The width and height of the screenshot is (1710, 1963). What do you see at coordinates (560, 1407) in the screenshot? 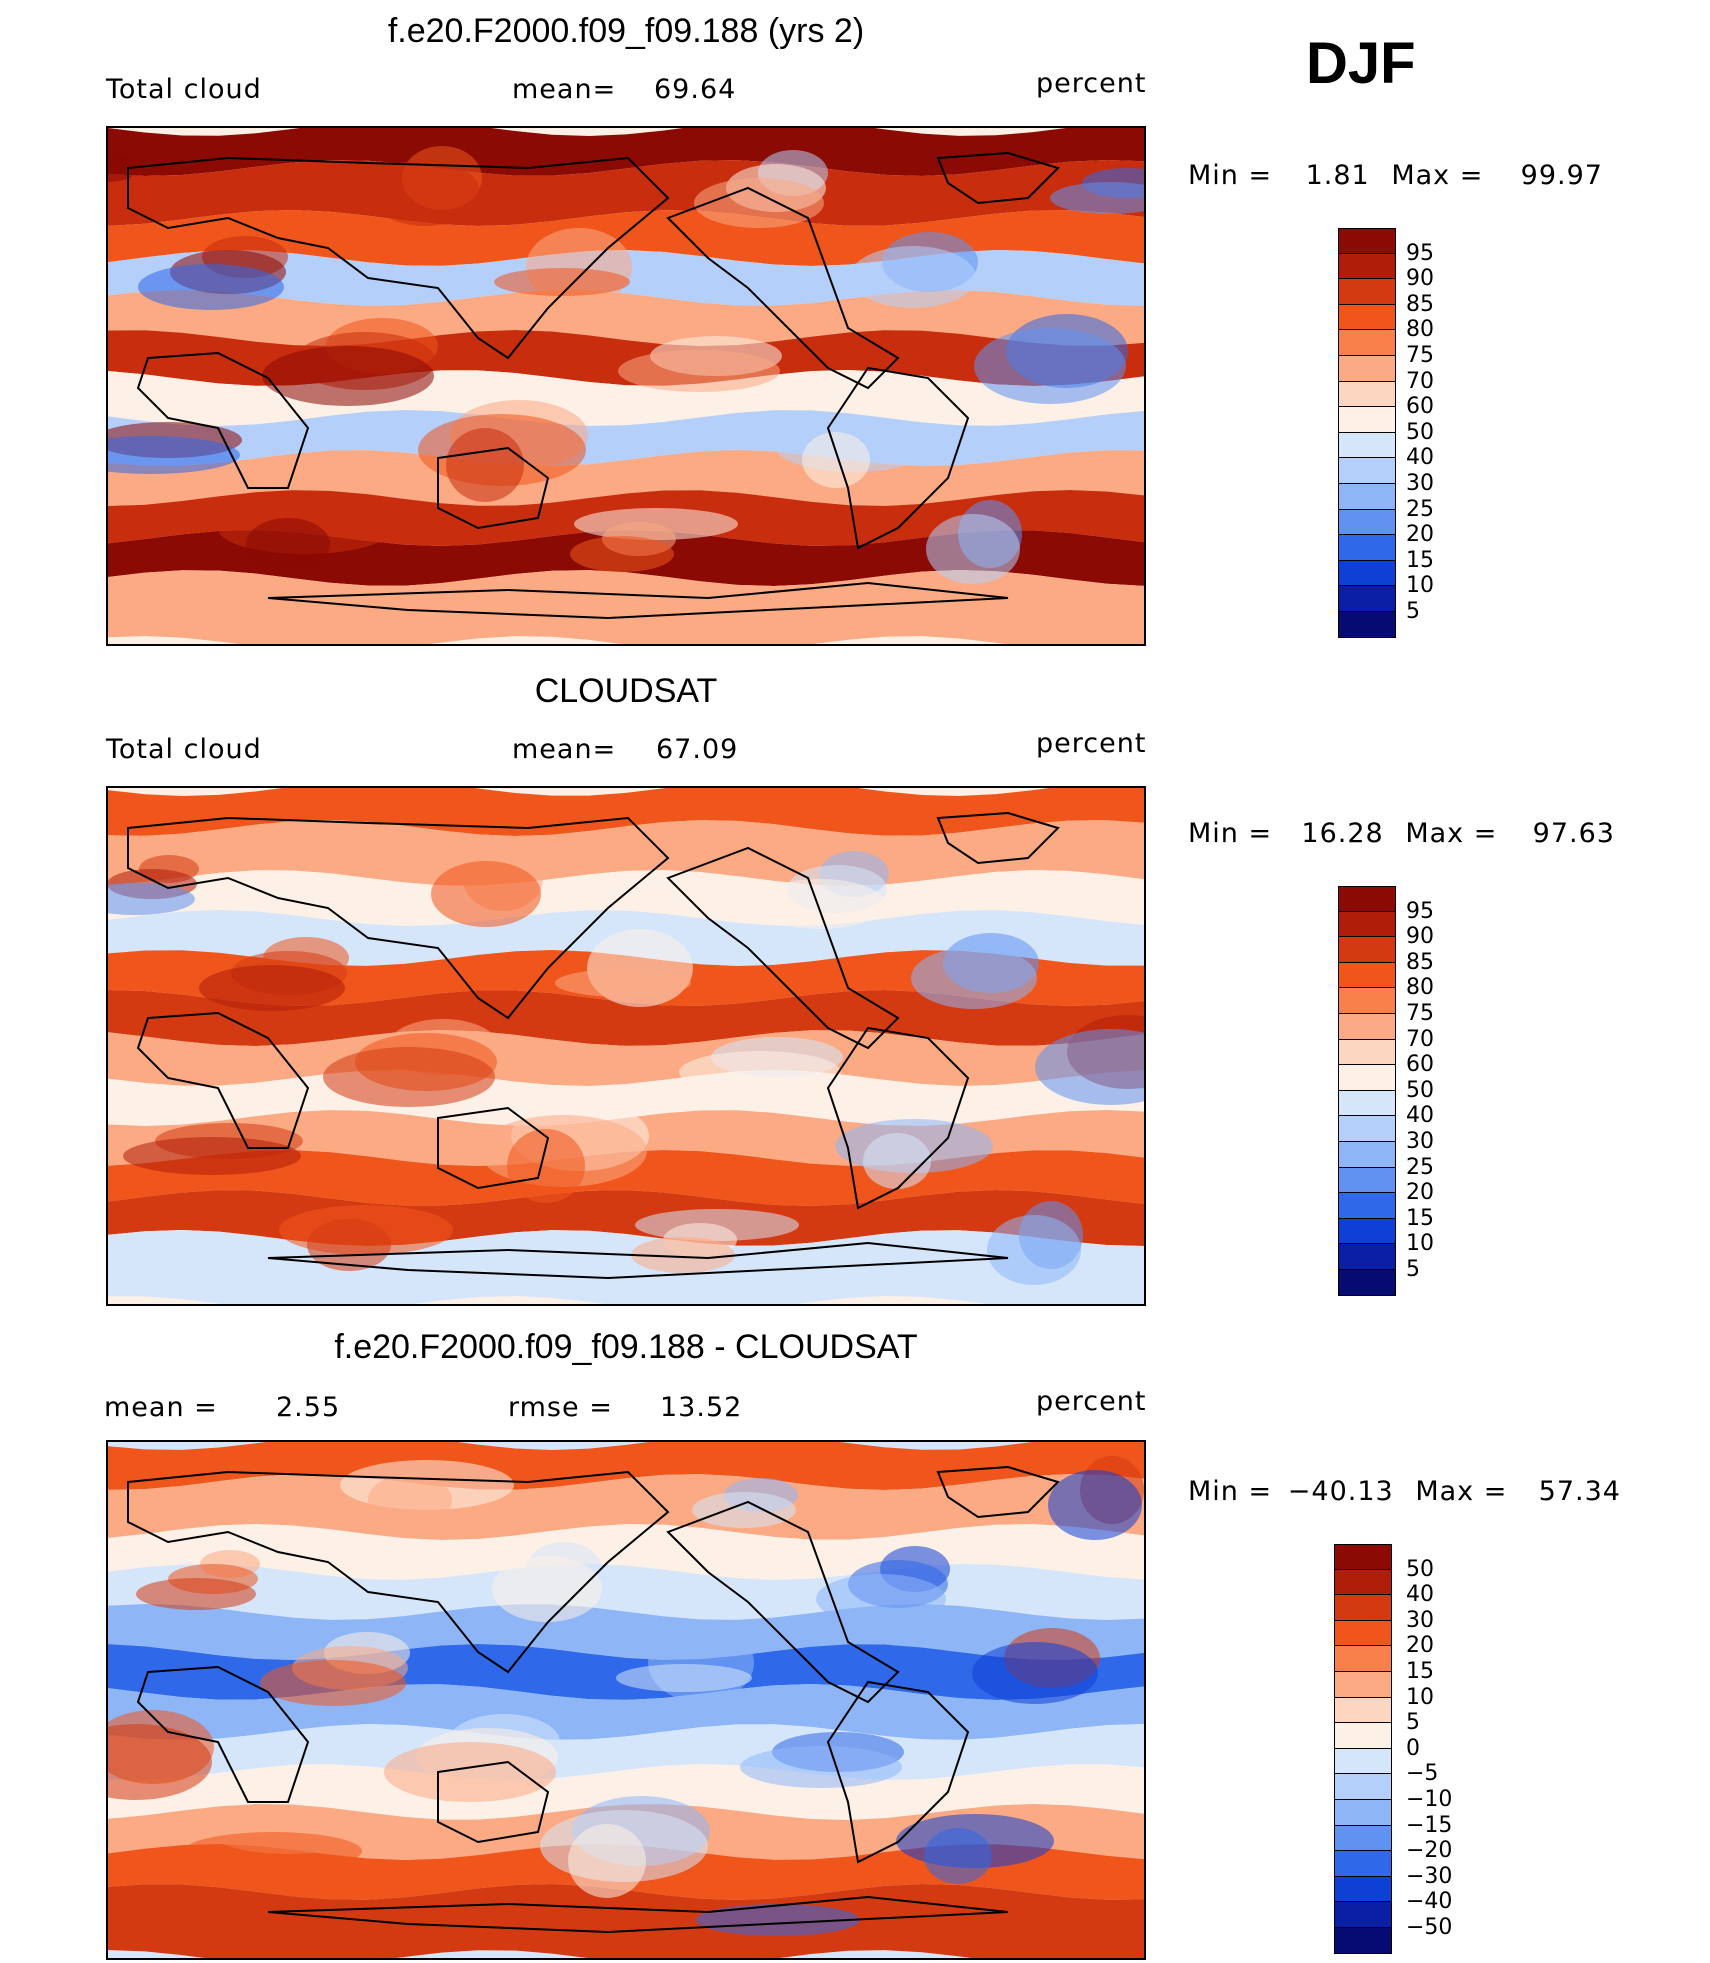
I see `panel3-rmse-label: rmse =` at bounding box center [560, 1407].